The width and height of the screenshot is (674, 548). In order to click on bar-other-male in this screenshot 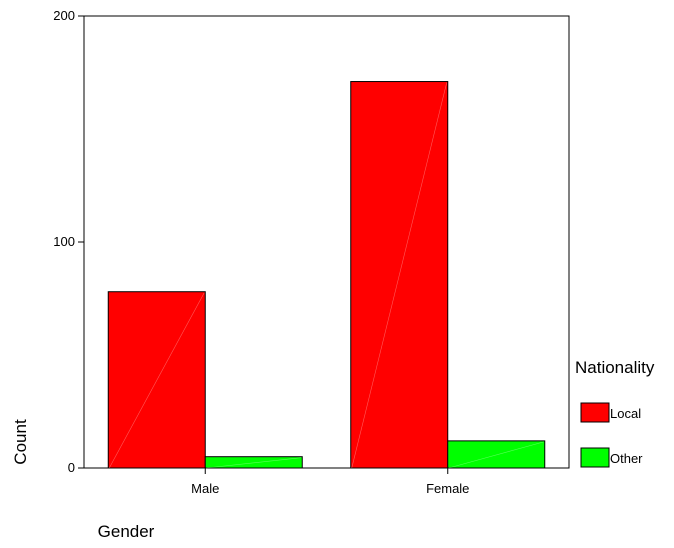, I will do `click(253, 462)`.